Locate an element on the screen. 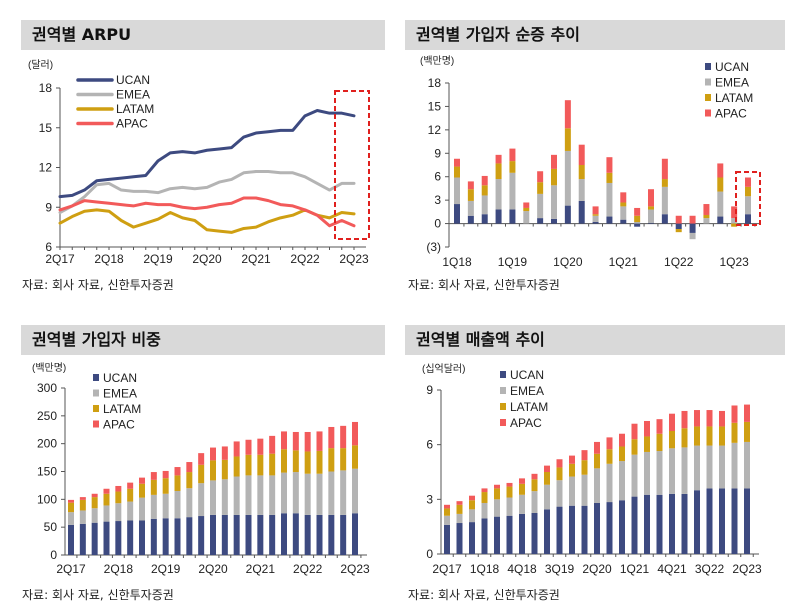  x-tick-label: 2Q22 is located at coordinates (305, 259).